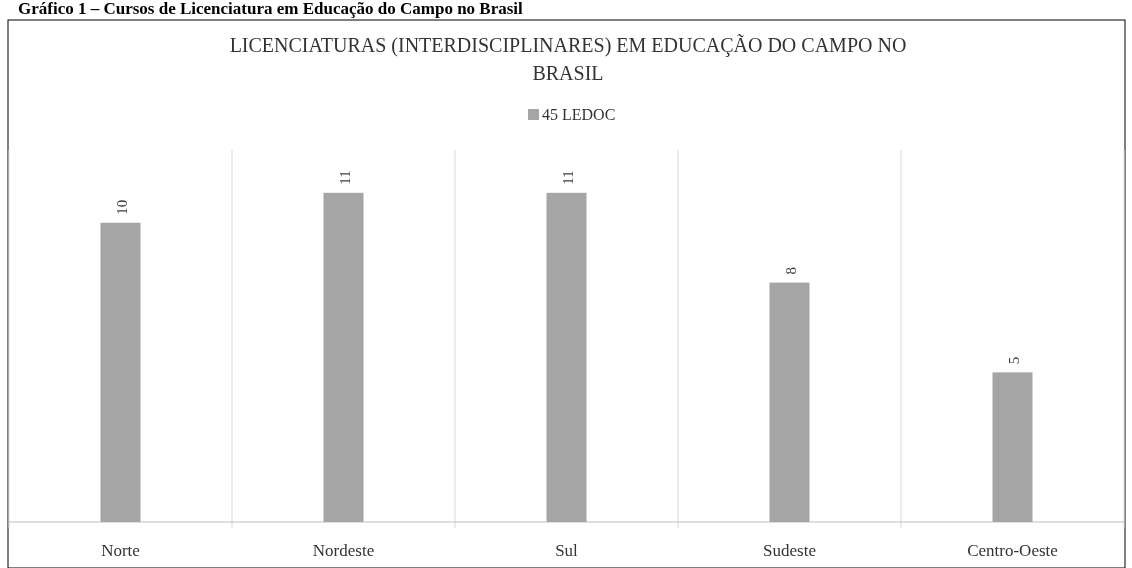 The image size is (1132, 568). Describe the element at coordinates (579, 114) in the screenshot. I see `legend-label: 45 LEDOC` at that location.